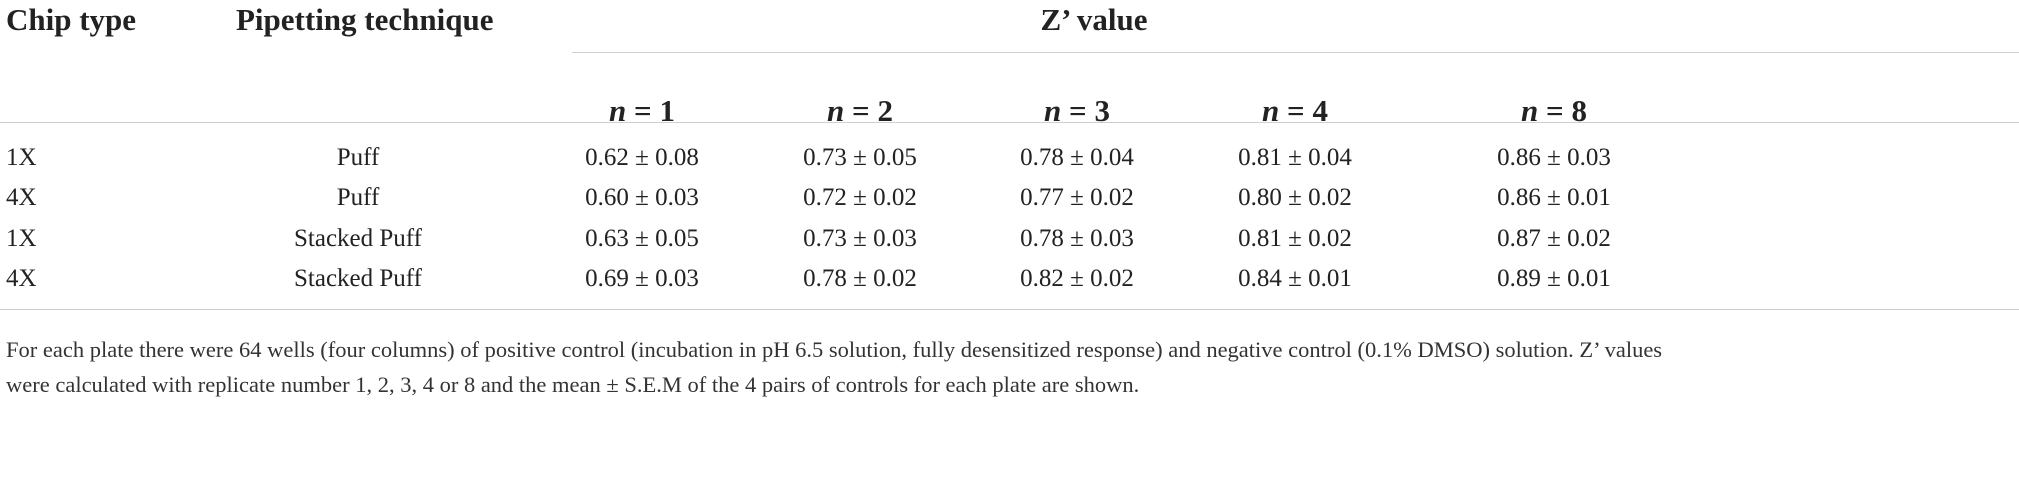  What do you see at coordinates (1295, 157) in the screenshot?
I see `cell-z-n4: 0.81 ± 0.04` at bounding box center [1295, 157].